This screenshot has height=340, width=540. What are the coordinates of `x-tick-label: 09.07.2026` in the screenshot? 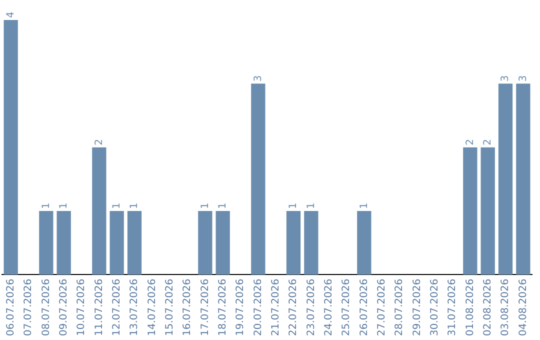 It's located at (64, 307).